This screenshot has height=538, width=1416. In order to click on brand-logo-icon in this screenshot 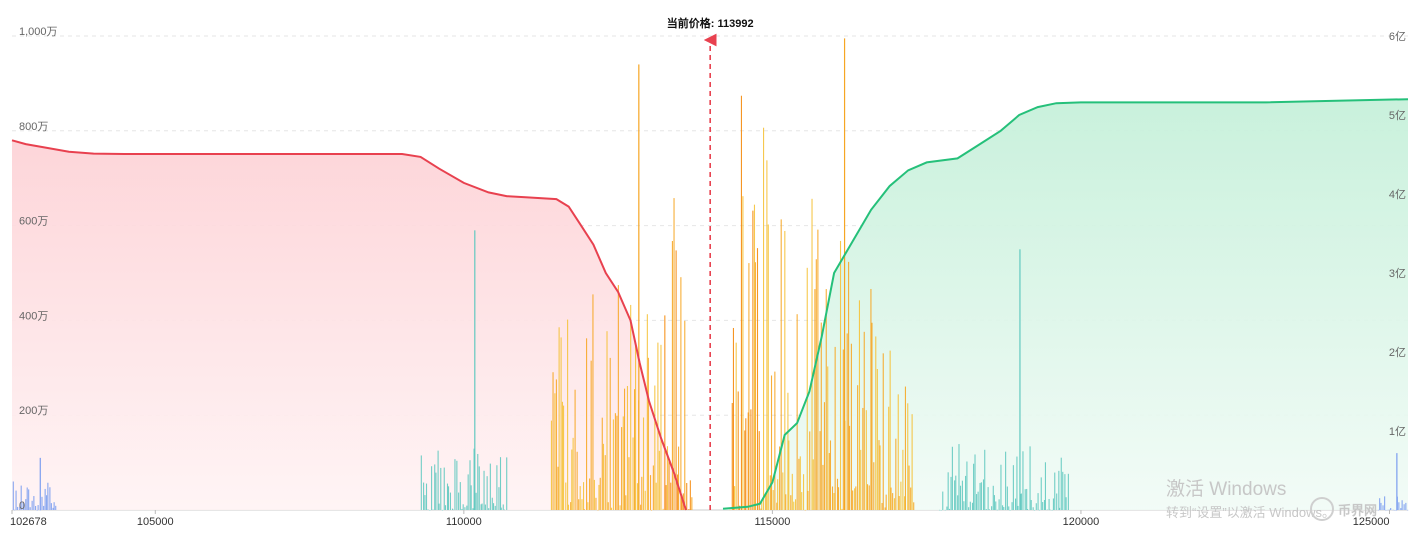, I will do `click(1322, 509)`.